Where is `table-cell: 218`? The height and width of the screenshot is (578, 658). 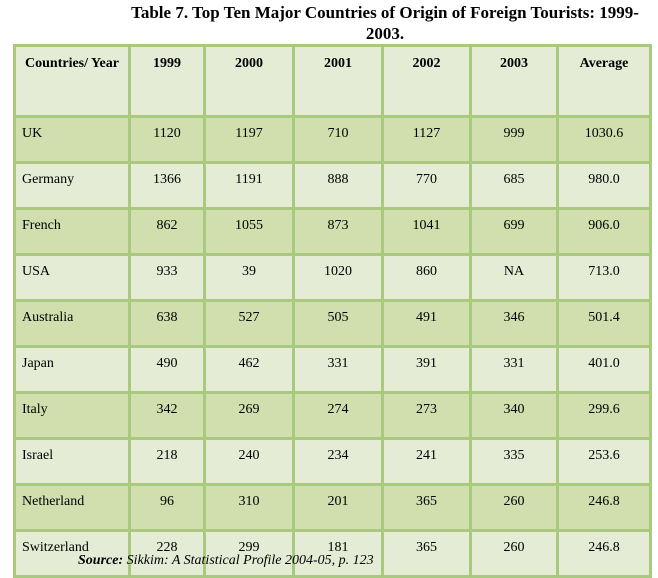
table-cell: 218 is located at coordinates (167, 461).